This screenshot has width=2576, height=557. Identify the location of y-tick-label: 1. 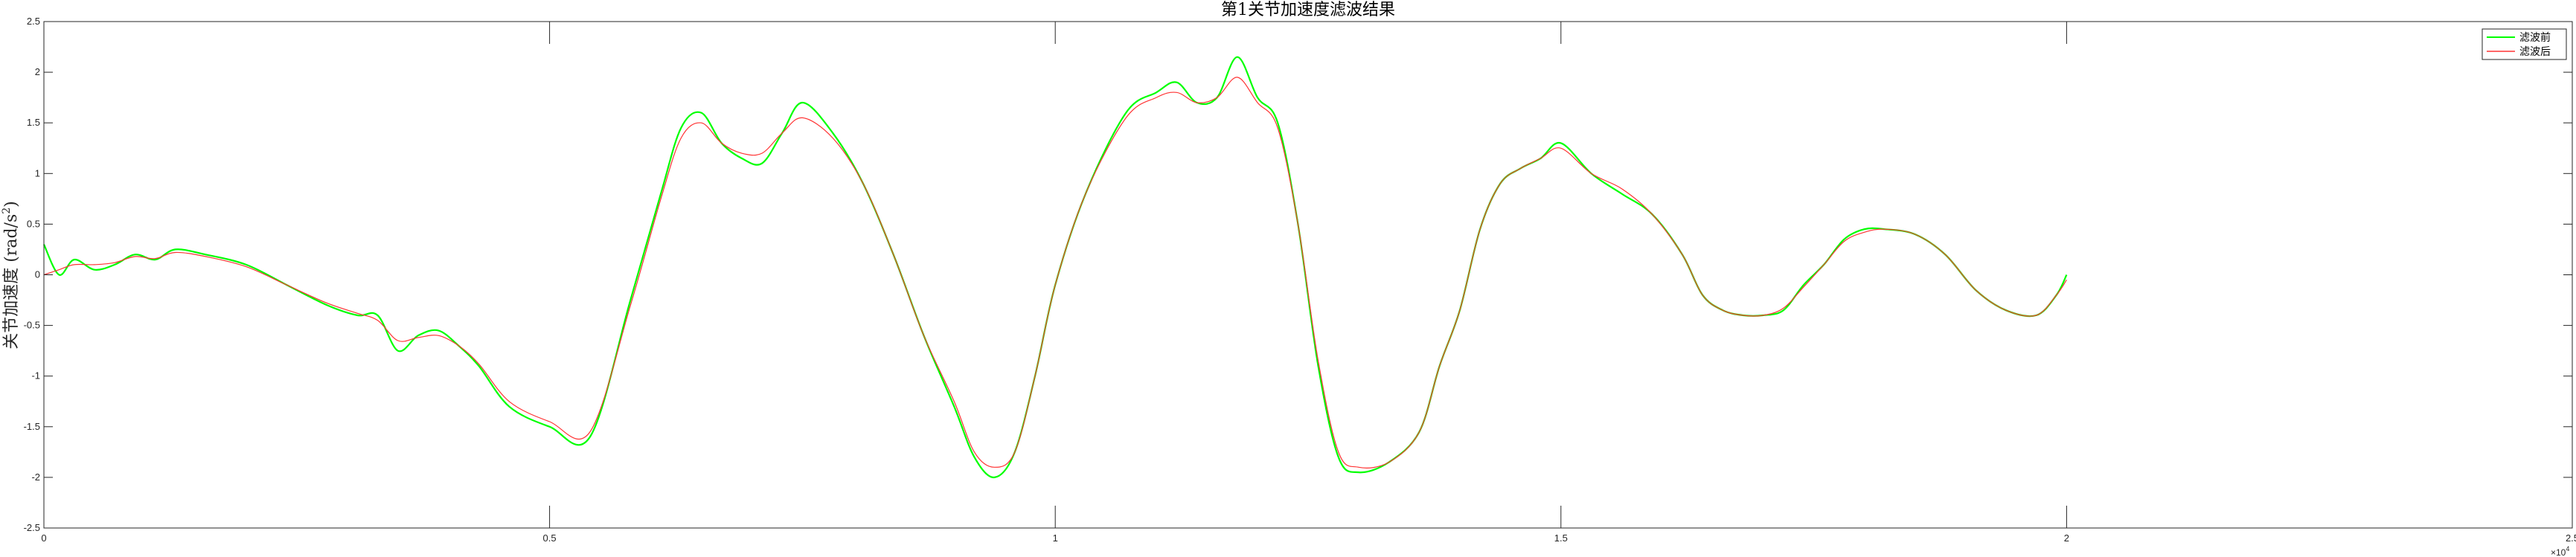
(38, 172).